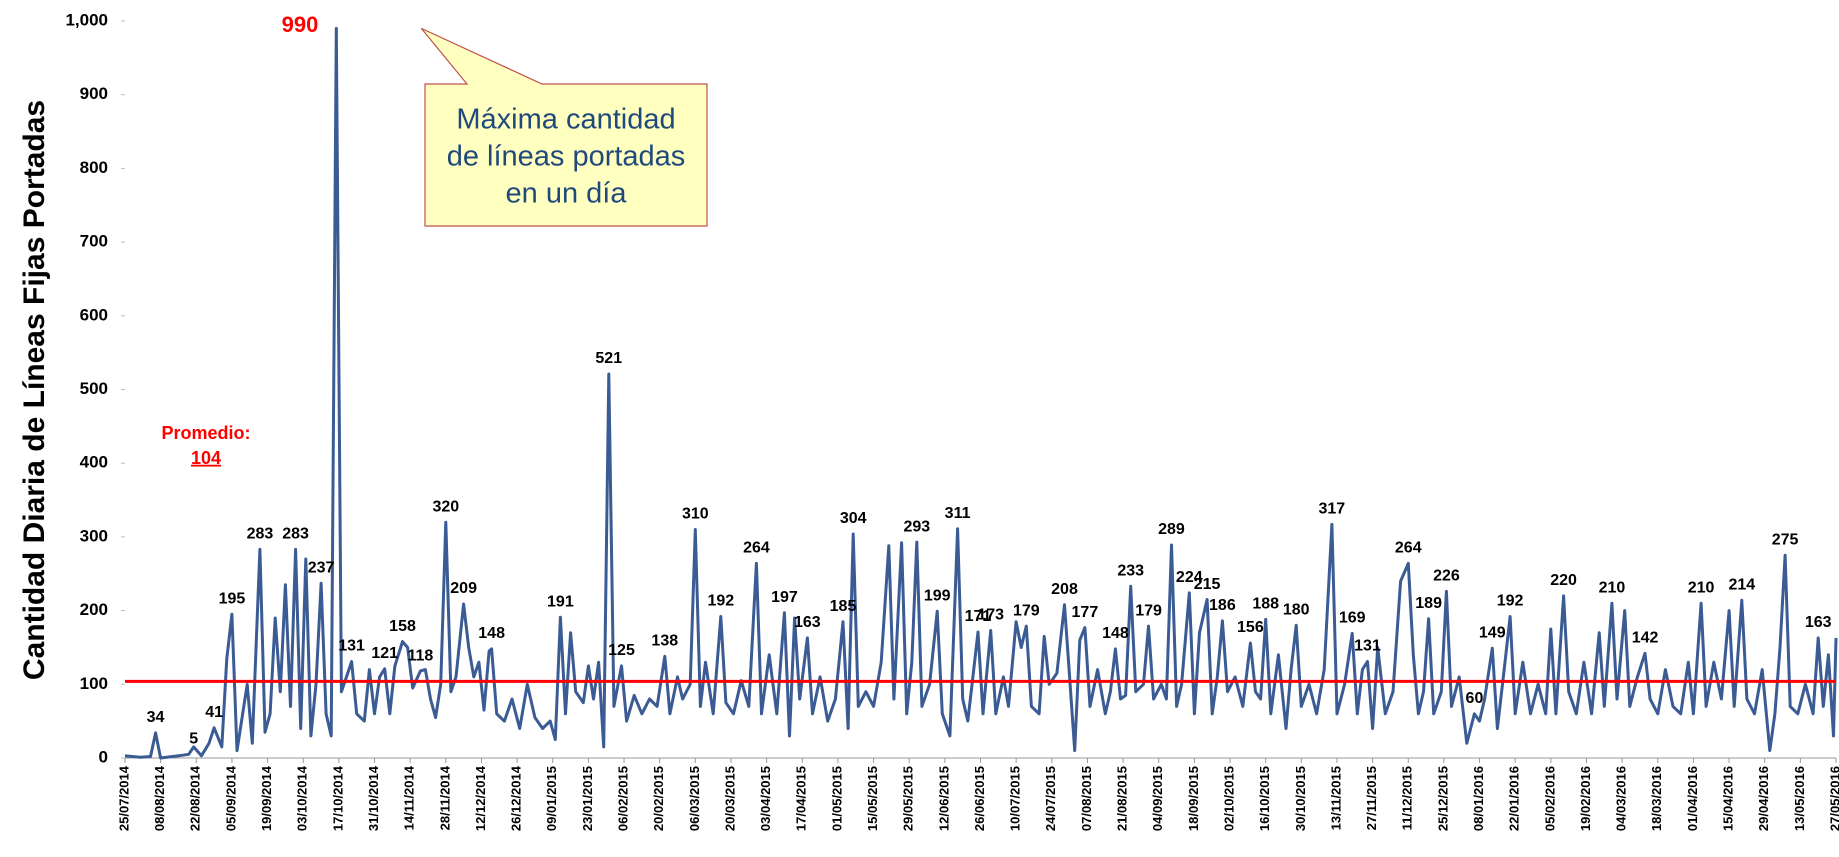 The image size is (1839, 857). Describe the element at coordinates (103, 756) in the screenshot. I see `y-tick-label: 0` at that location.